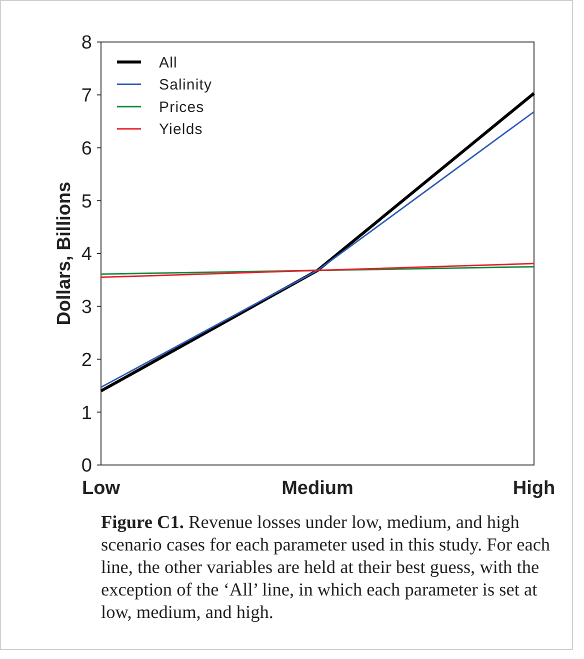 Image resolution: width=584 pixels, height=659 pixels. Describe the element at coordinates (181, 107) in the screenshot. I see `legend-label: Prices` at that location.